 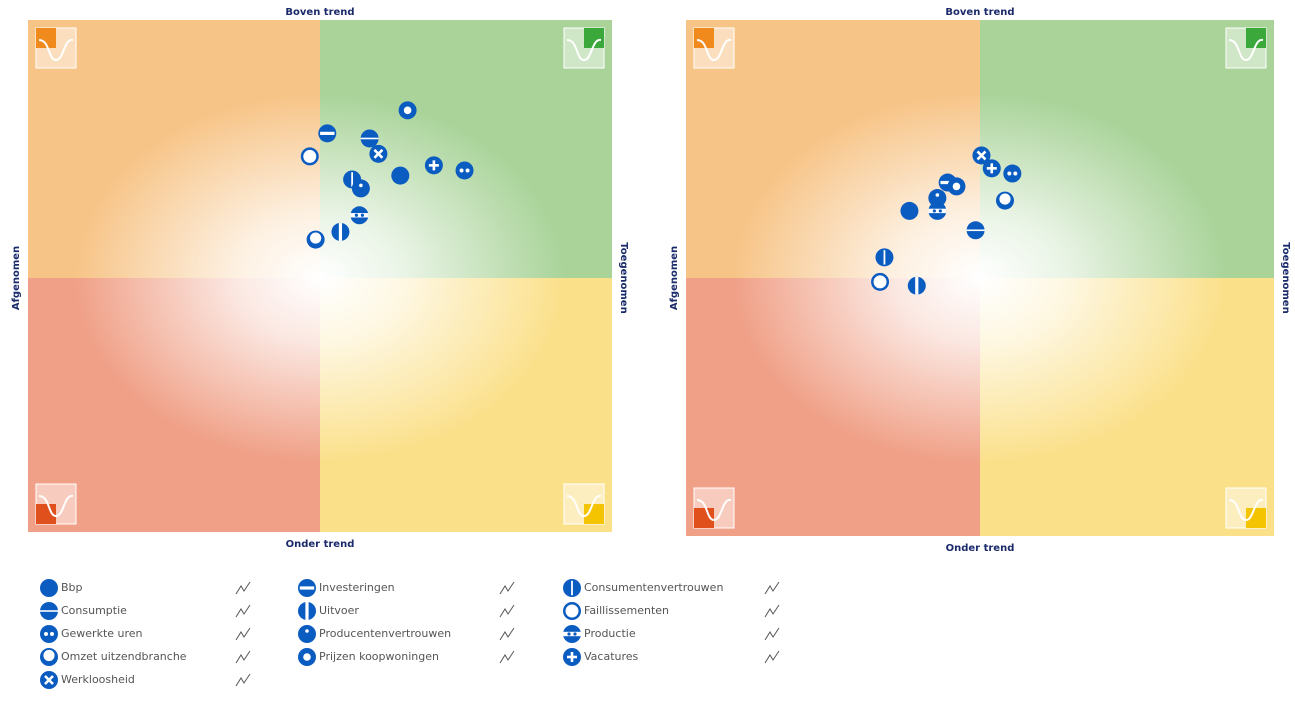 I want to click on legend-label: Prijzen koopwoningen, so click(x=379, y=656).